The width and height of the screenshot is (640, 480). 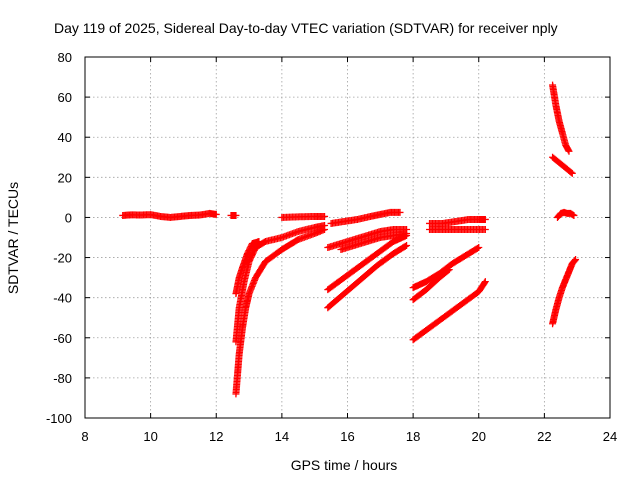 I want to click on y-tick-label: 20, so click(x=65, y=177).